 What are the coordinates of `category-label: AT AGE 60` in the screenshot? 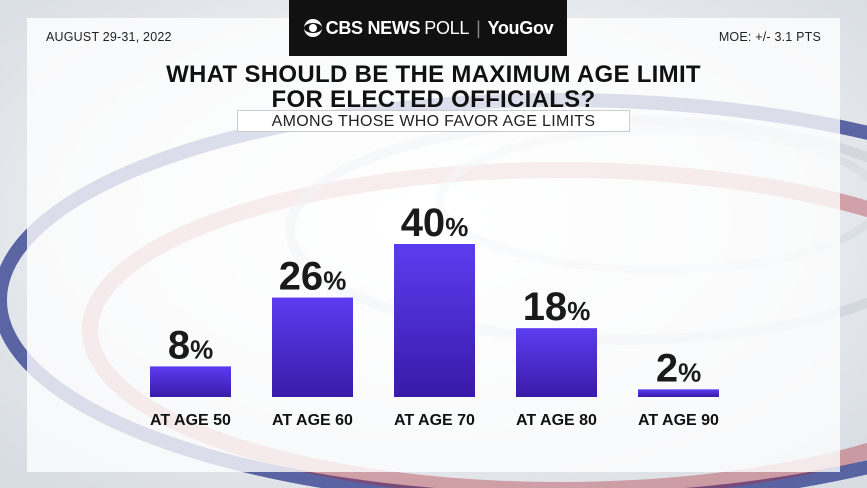 It's located at (312, 420).